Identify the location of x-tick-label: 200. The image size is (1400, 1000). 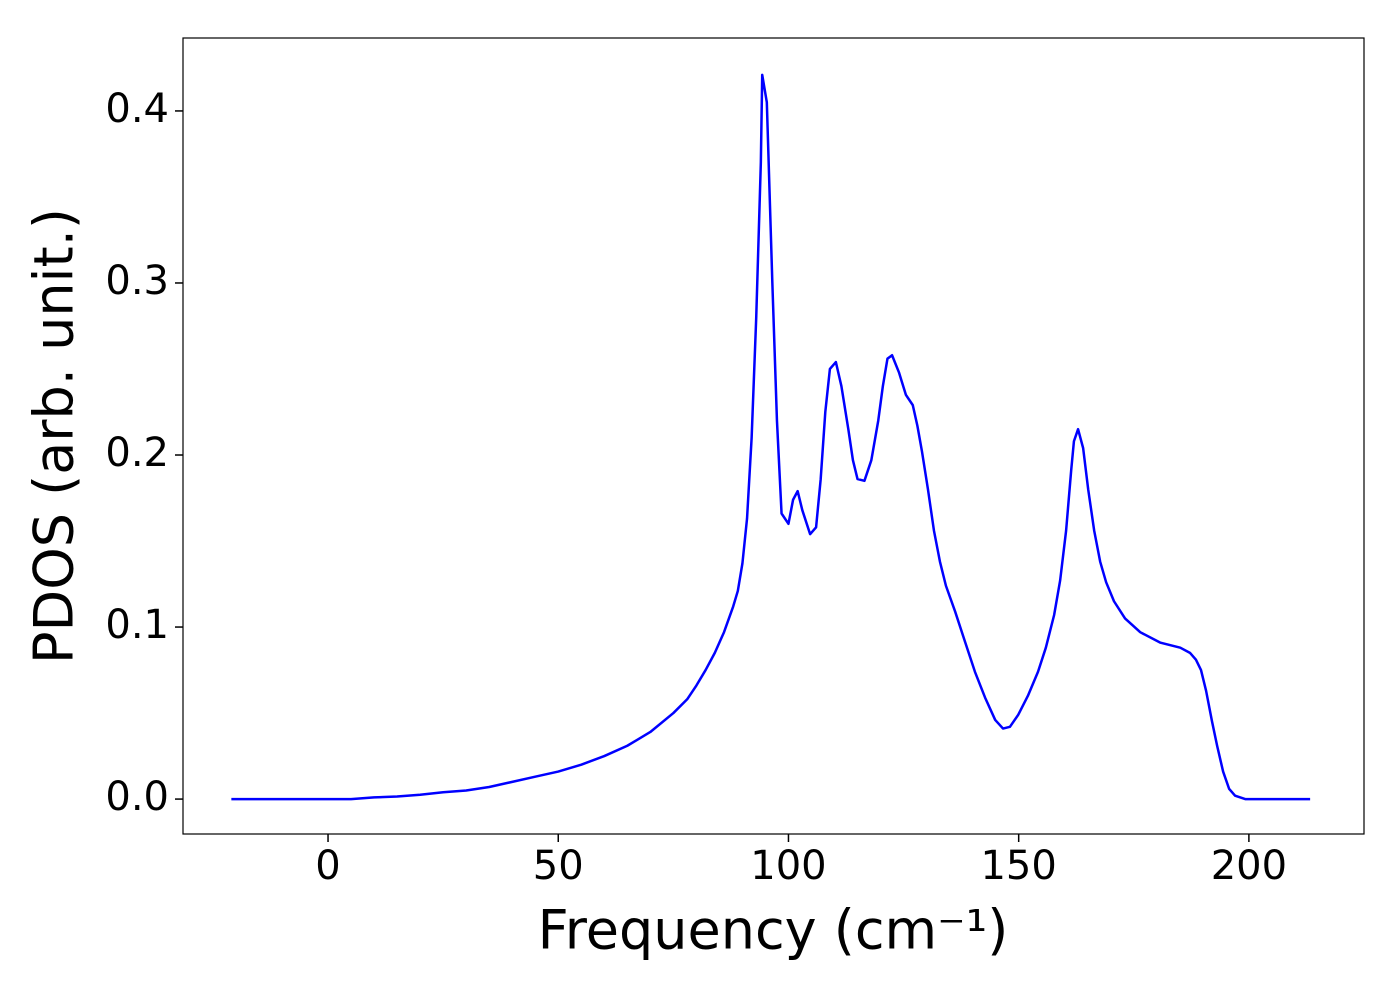
(1249, 866).